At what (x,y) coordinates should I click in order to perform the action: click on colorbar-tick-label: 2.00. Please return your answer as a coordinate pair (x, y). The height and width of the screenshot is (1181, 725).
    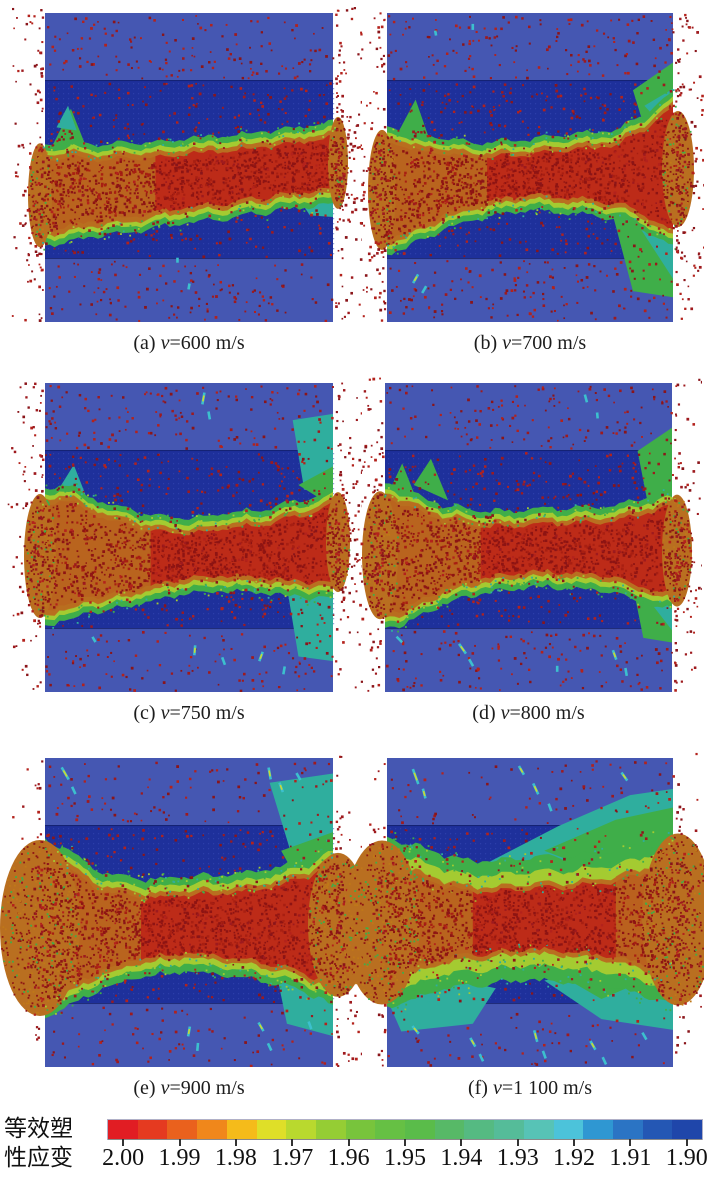
    Looking at the image, I should click on (123, 1158).